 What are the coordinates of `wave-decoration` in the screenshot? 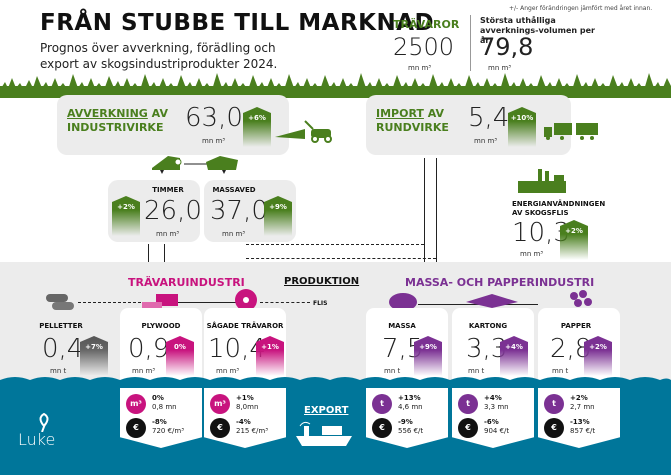 It's located at (335, 381).